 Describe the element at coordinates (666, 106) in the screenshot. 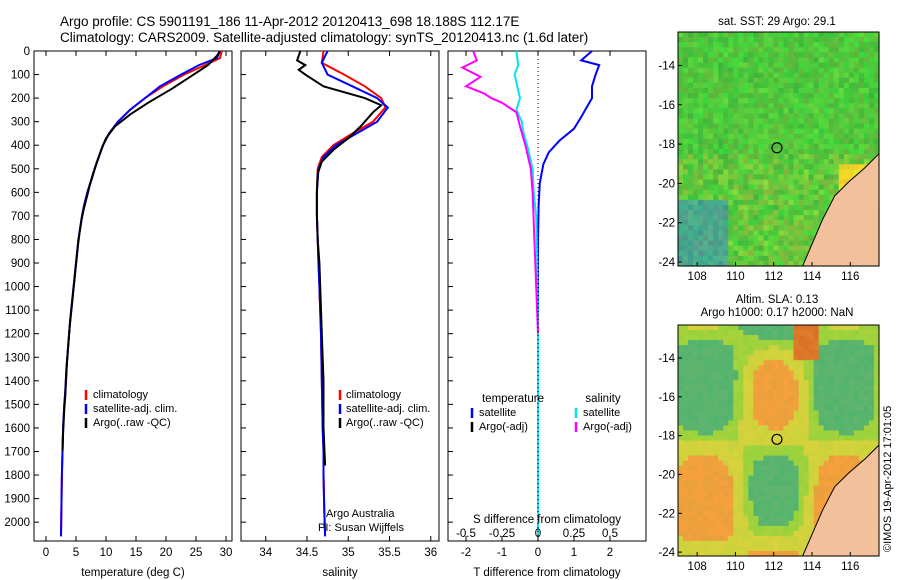

I see `y-tick-label: -16` at that location.